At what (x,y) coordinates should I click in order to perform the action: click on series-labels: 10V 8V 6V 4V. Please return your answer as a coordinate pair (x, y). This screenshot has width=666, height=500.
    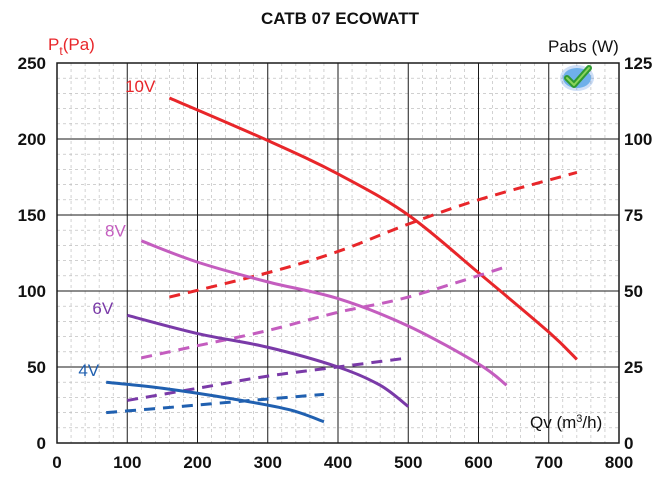
    Looking at the image, I should click on (117, 228).